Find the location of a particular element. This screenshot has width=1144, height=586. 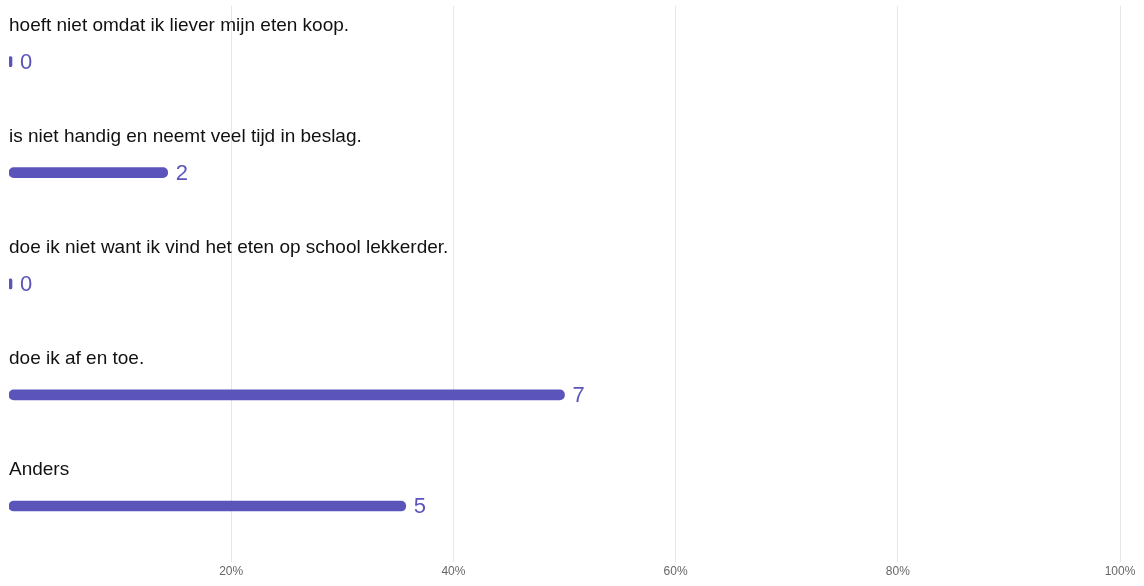

x2-tick-label: 20% is located at coordinates (231, 571).